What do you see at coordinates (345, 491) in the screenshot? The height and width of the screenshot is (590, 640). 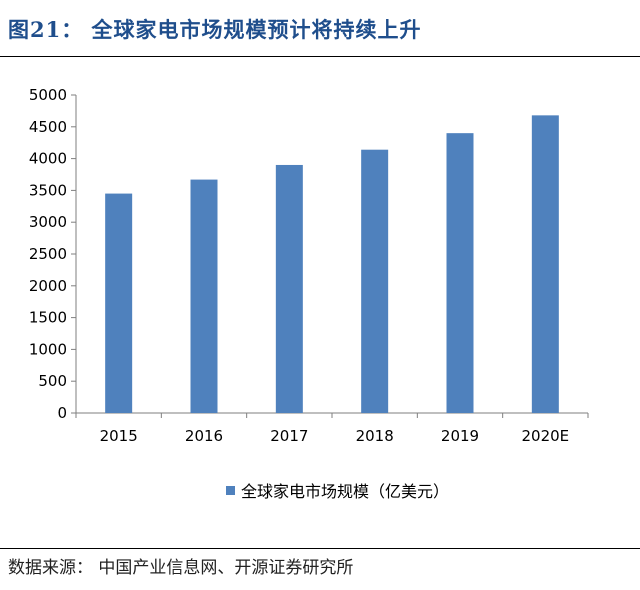 I see `legend-label: 全球家电市场规模（亿美元）` at bounding box center [345, 491].